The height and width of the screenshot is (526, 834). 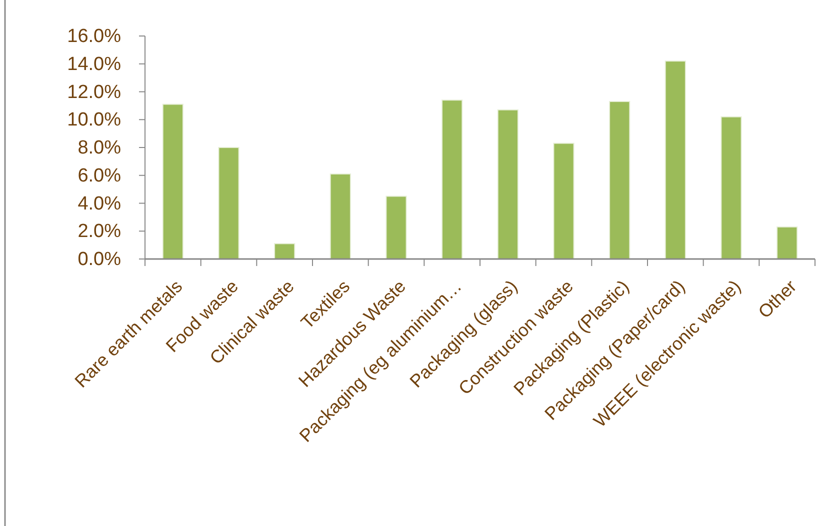 I want to click on y-tick-label: 12.0%, so click(x=94, y=92).